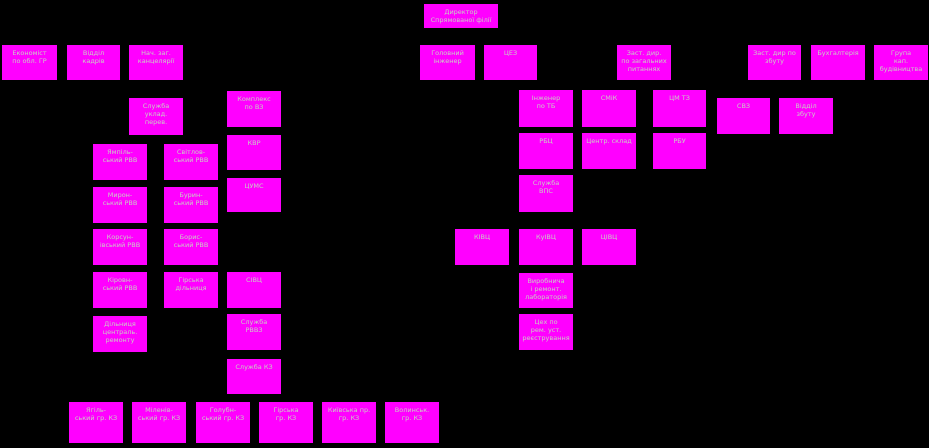  Describe the element at coordinates (609, 247) in the screenshot. I see `org-box-civc: ЦІВЦ` at that location.